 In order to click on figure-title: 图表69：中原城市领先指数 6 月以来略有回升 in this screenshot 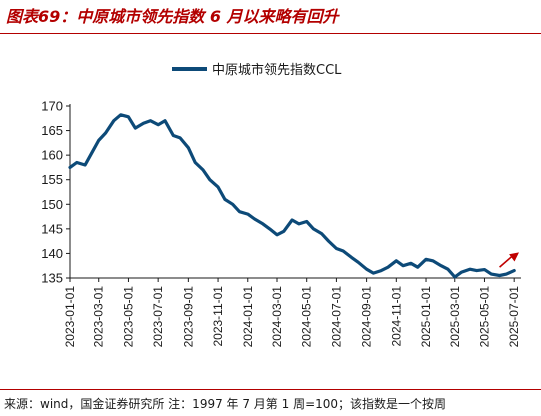, I will do `click(172, 16)`.